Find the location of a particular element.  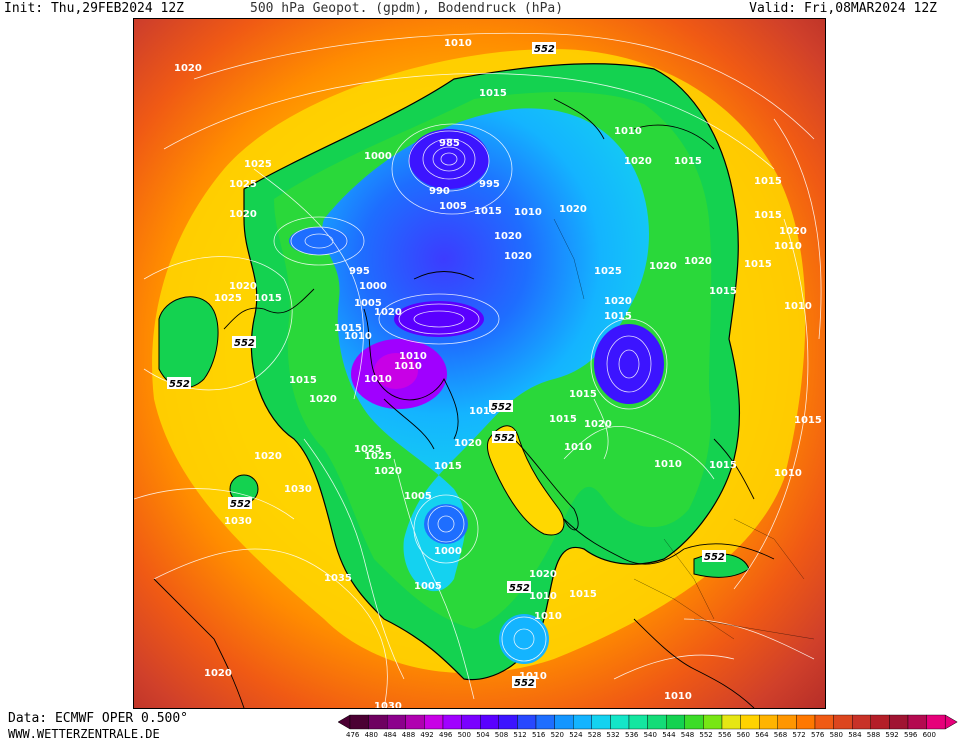

purple-low-1-core is located at coordinates (396, 371).